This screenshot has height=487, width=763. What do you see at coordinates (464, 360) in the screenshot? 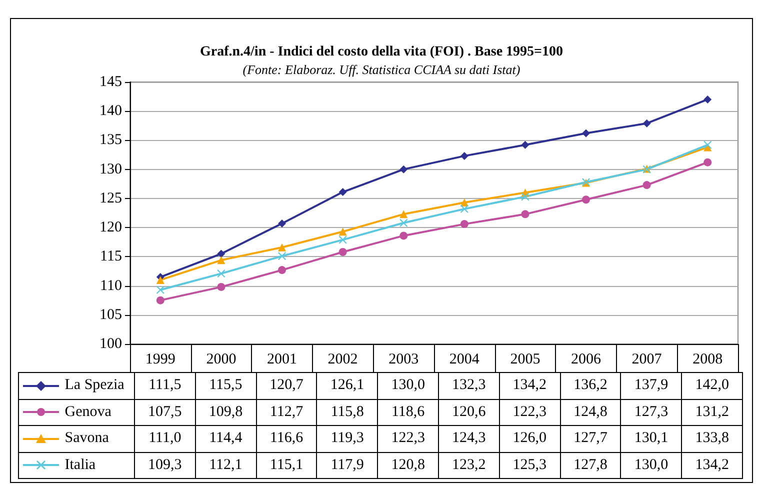
I see `x-tick-label: 2004` at bounding box center [464, 360].